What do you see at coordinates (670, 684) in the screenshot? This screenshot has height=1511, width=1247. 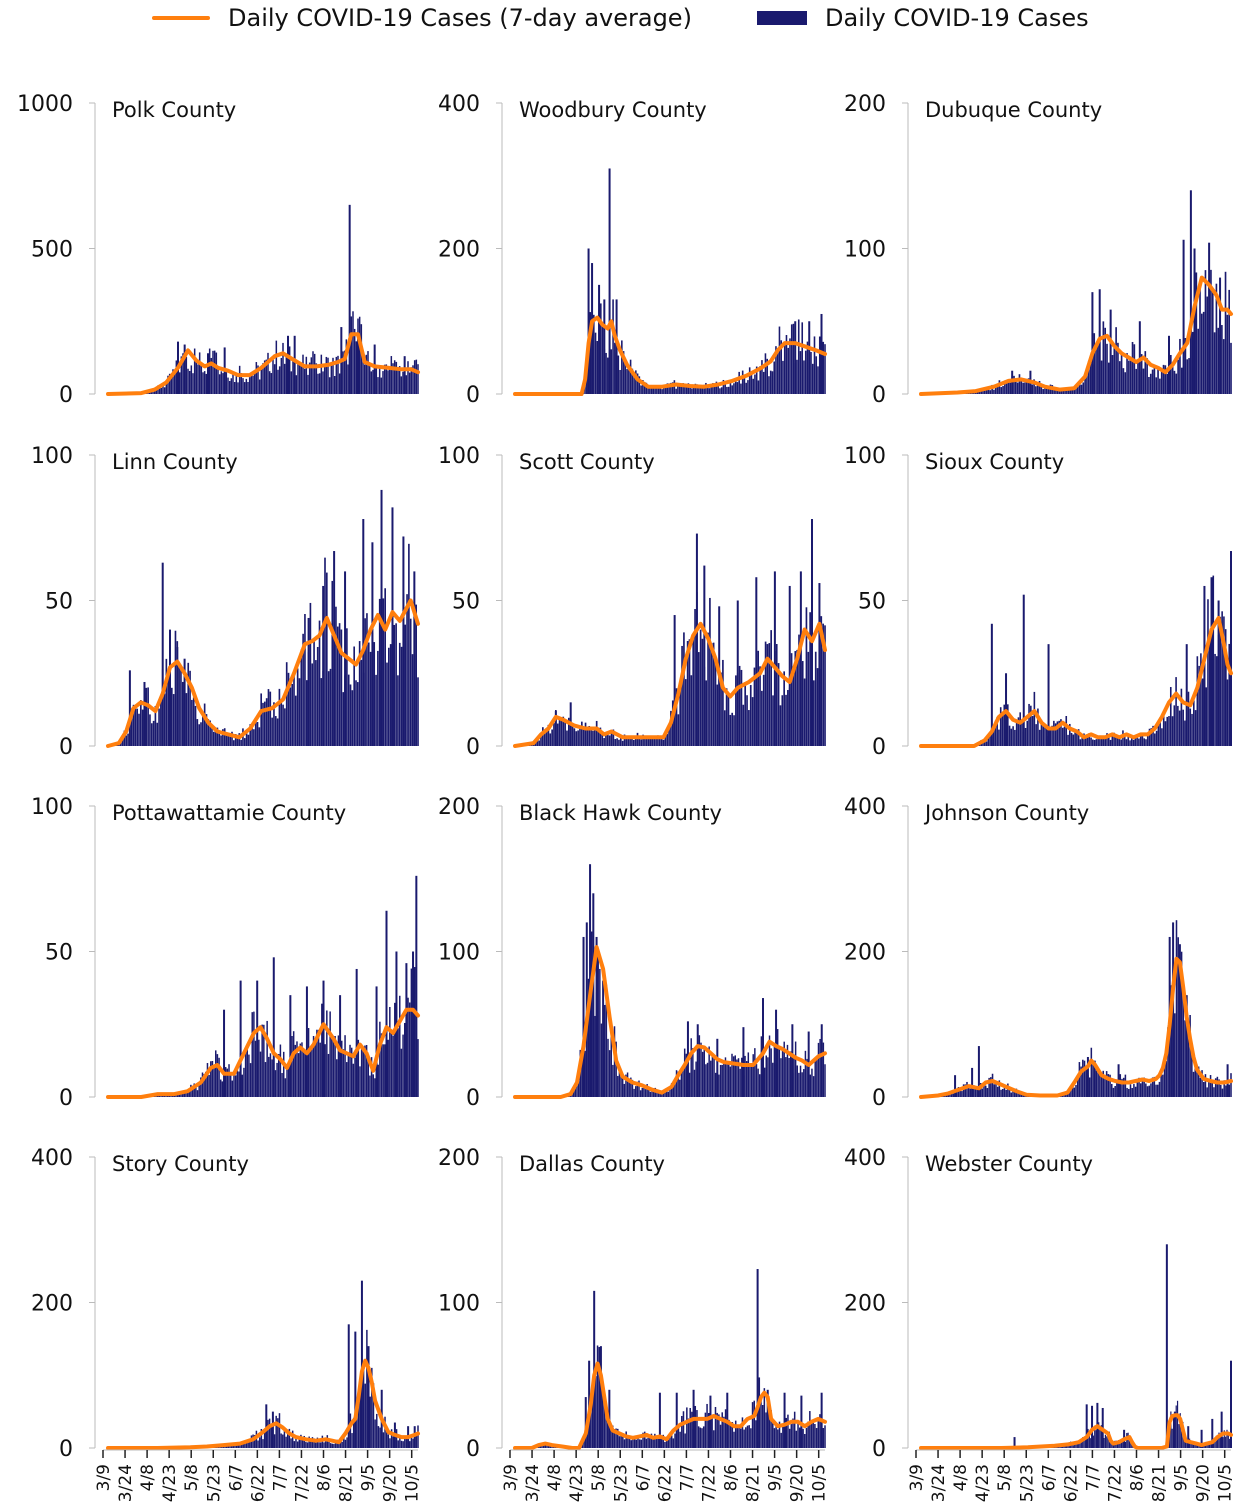 I see `avg-line` at bounding box center [670, 684].